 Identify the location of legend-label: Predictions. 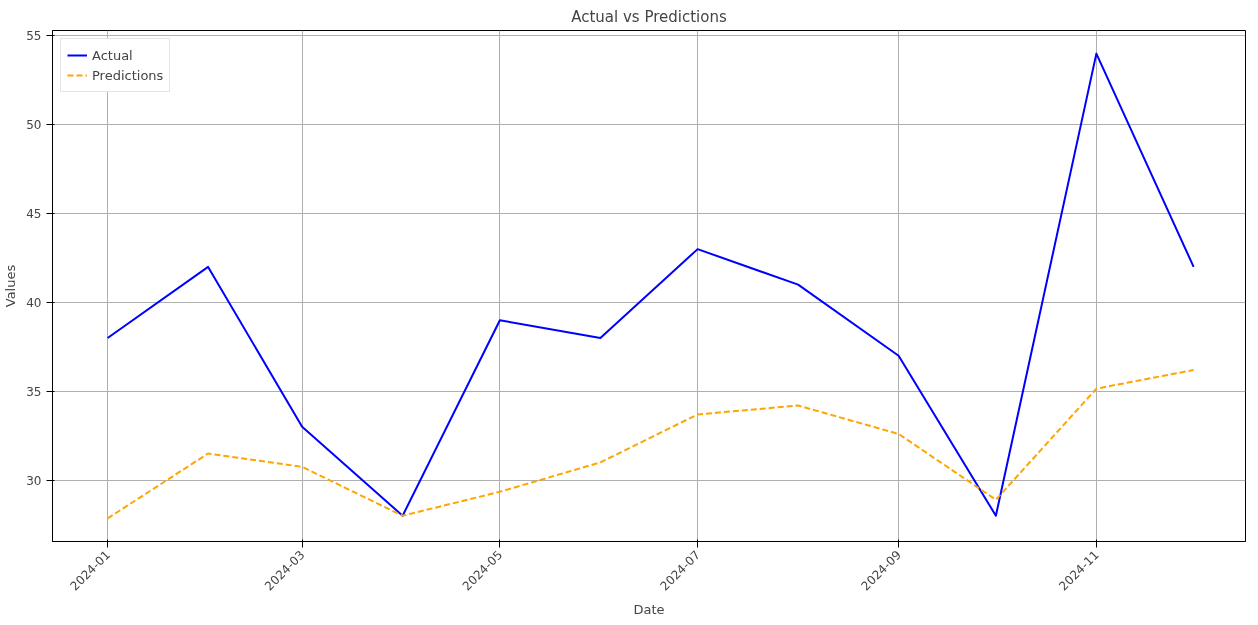
(128, 75).